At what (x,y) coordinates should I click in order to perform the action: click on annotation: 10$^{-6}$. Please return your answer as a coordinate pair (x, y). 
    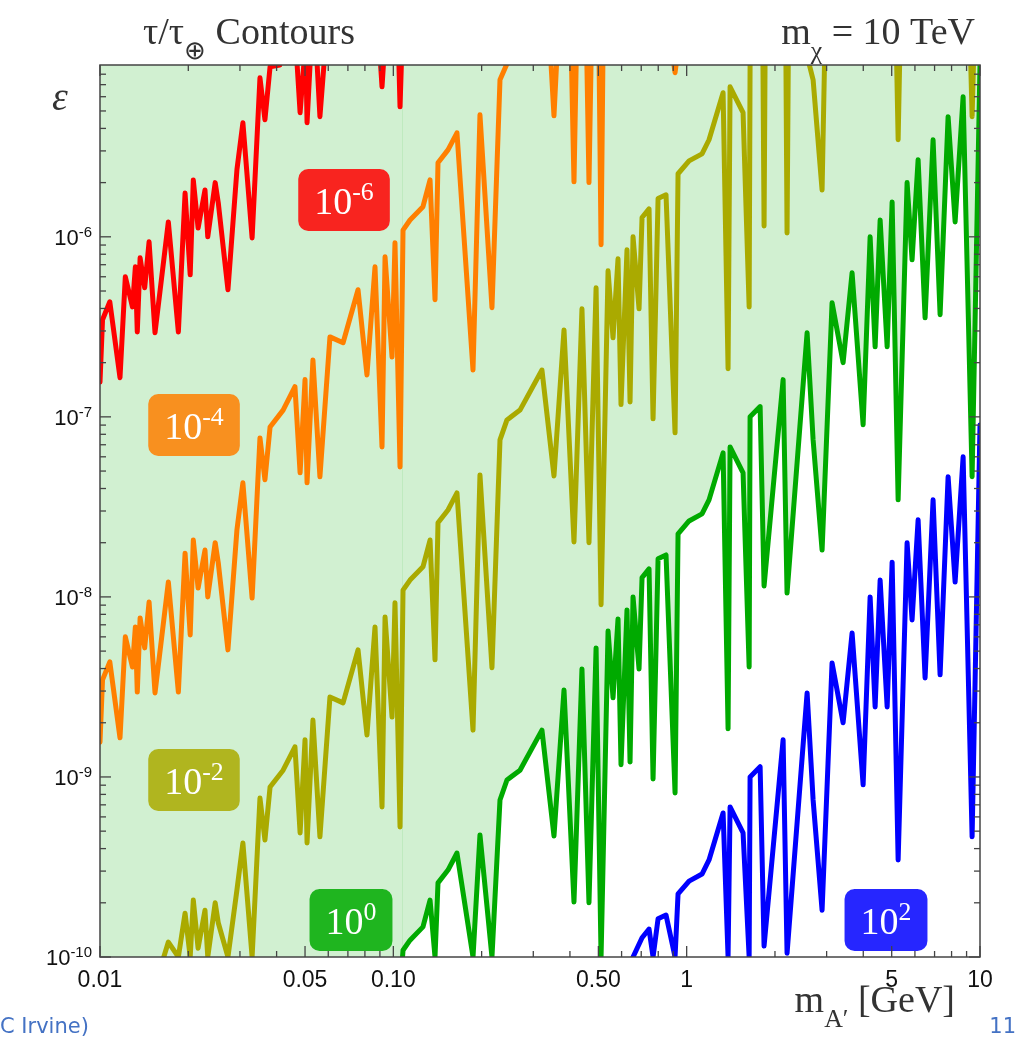
    Looking at the image, I should click on (344, 199).